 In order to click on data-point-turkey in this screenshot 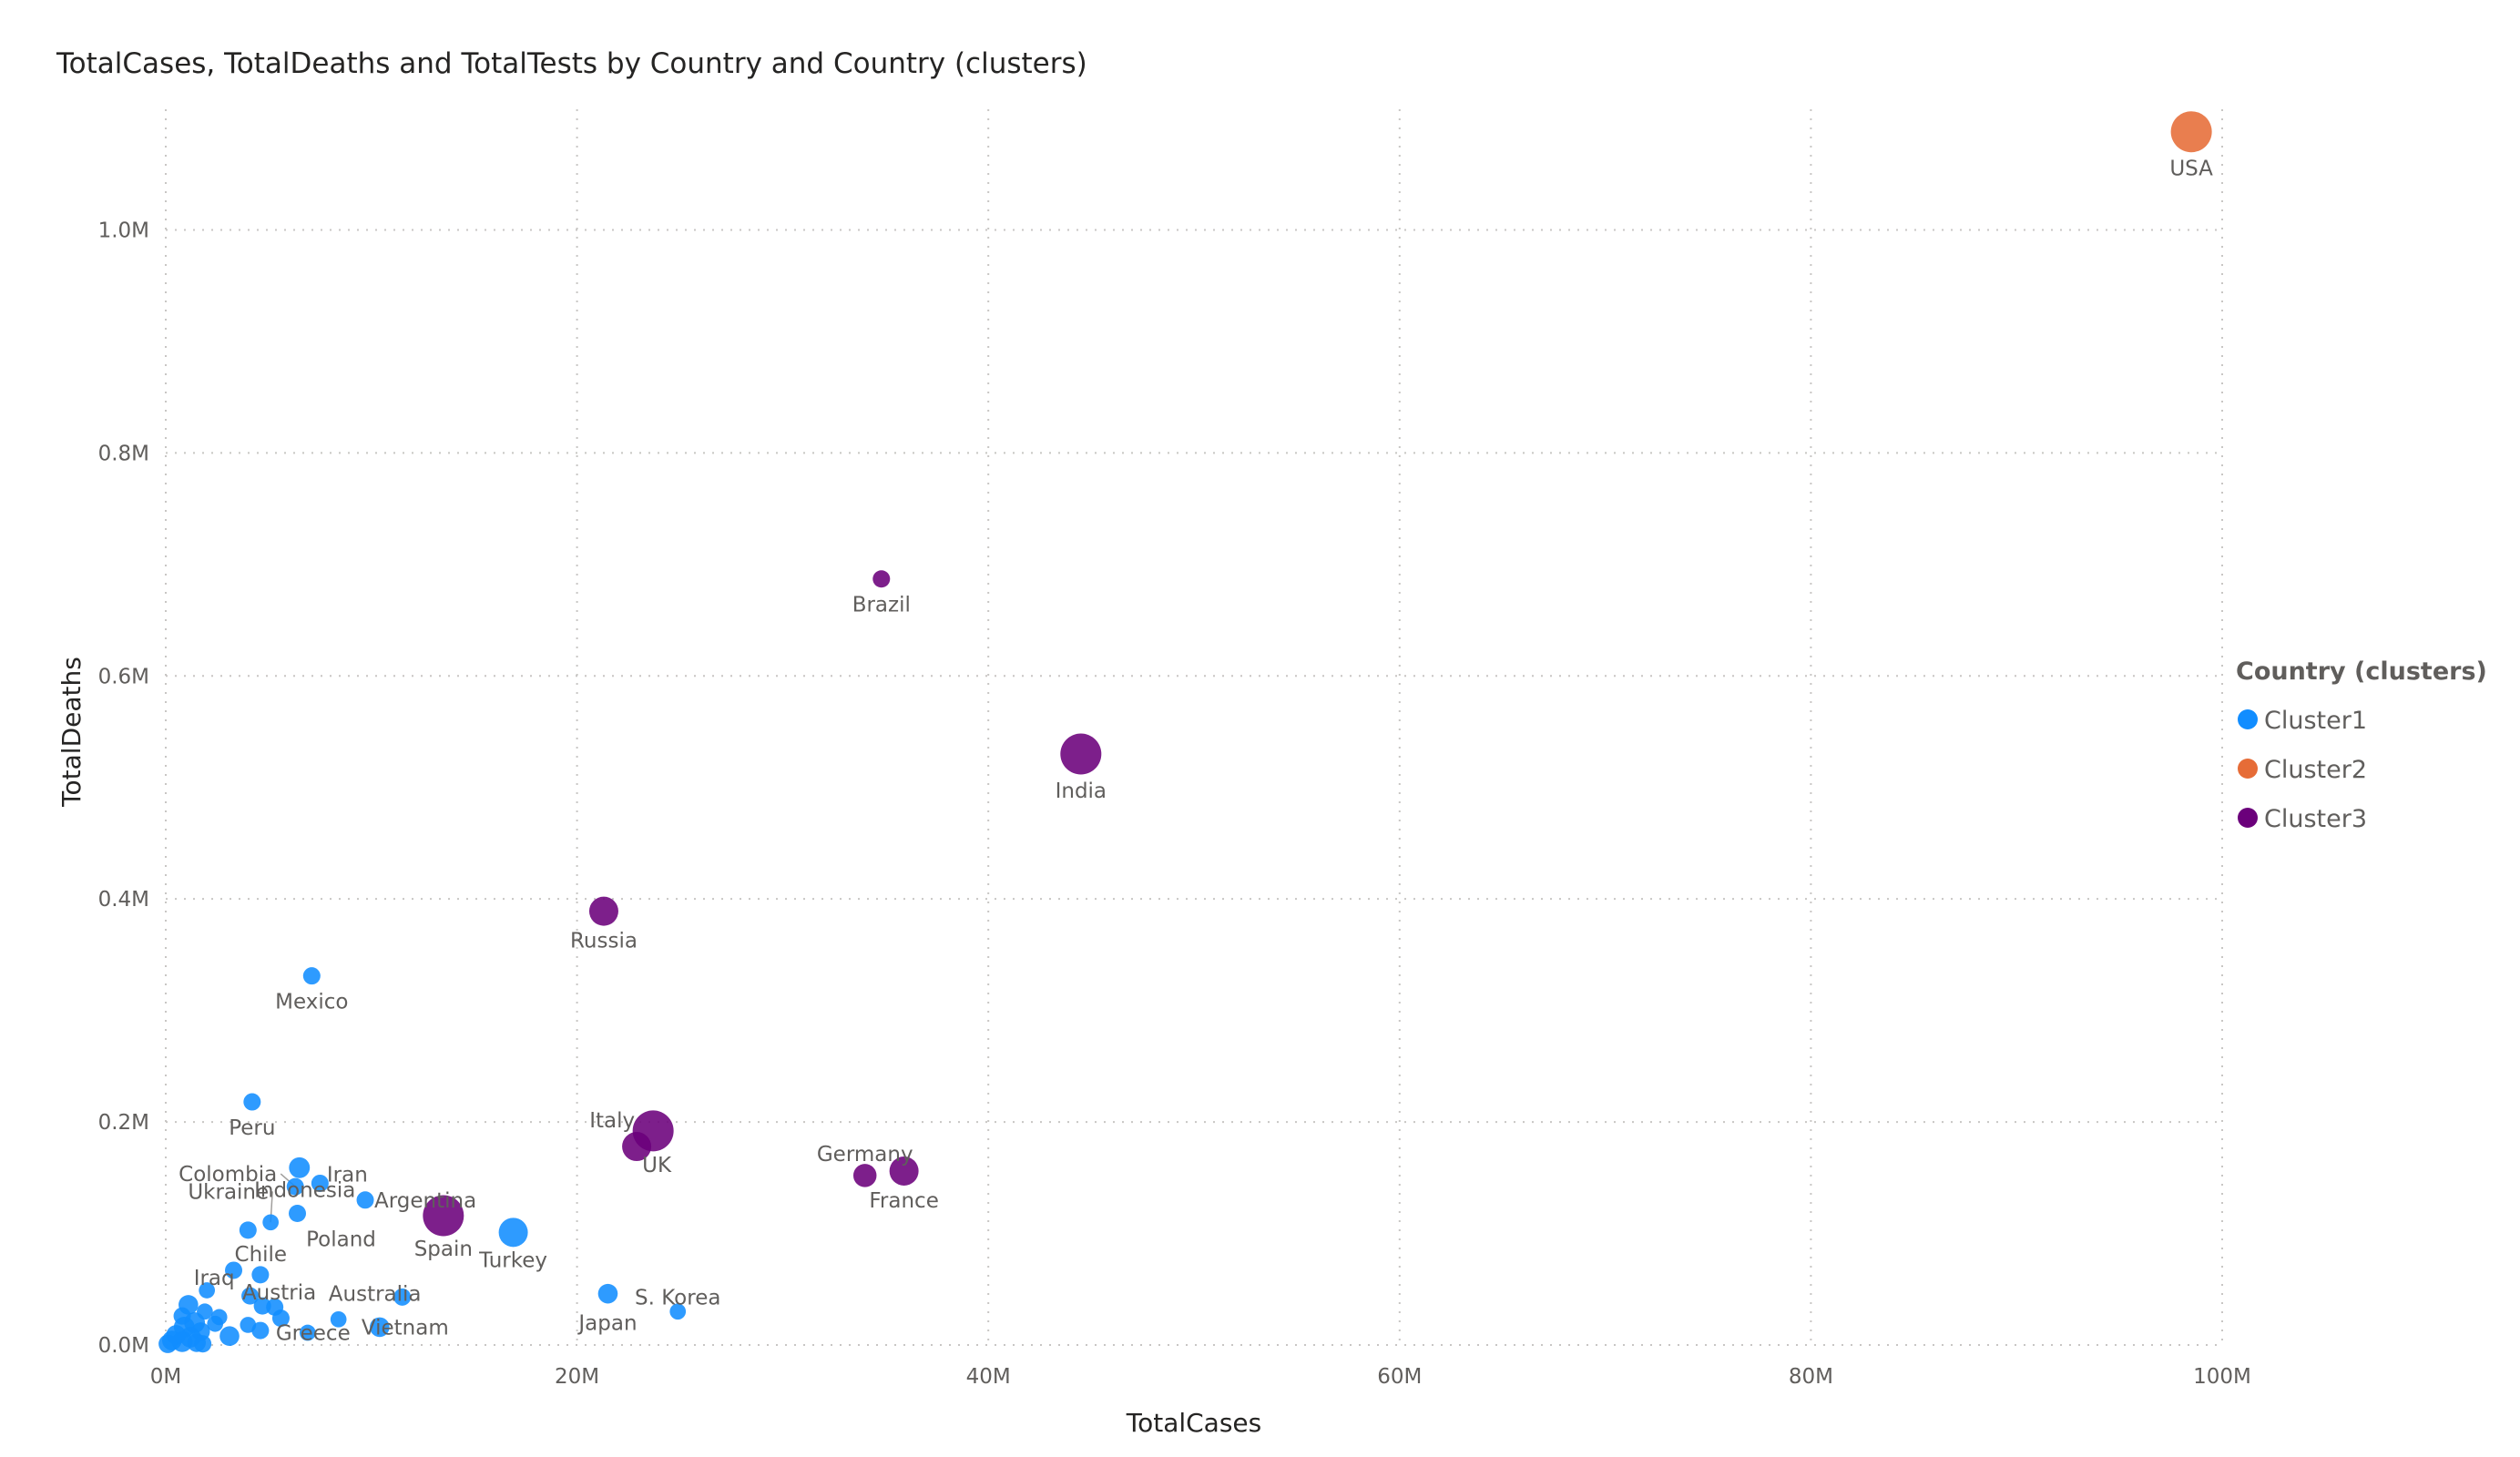, I will do `click(513, 1233)`.